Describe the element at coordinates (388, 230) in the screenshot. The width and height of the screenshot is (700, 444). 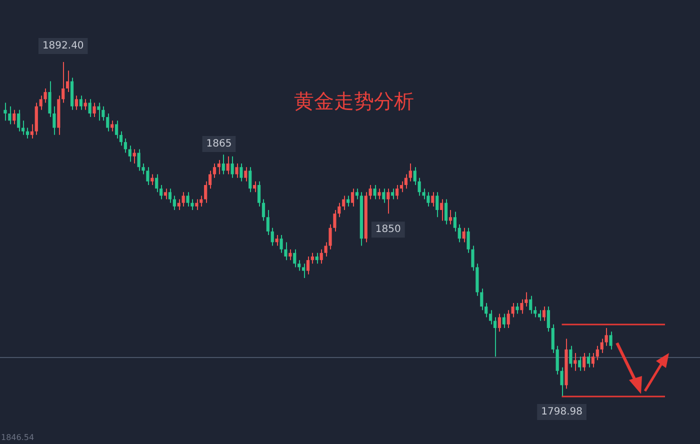
I see `annotation: 1850` at that location.